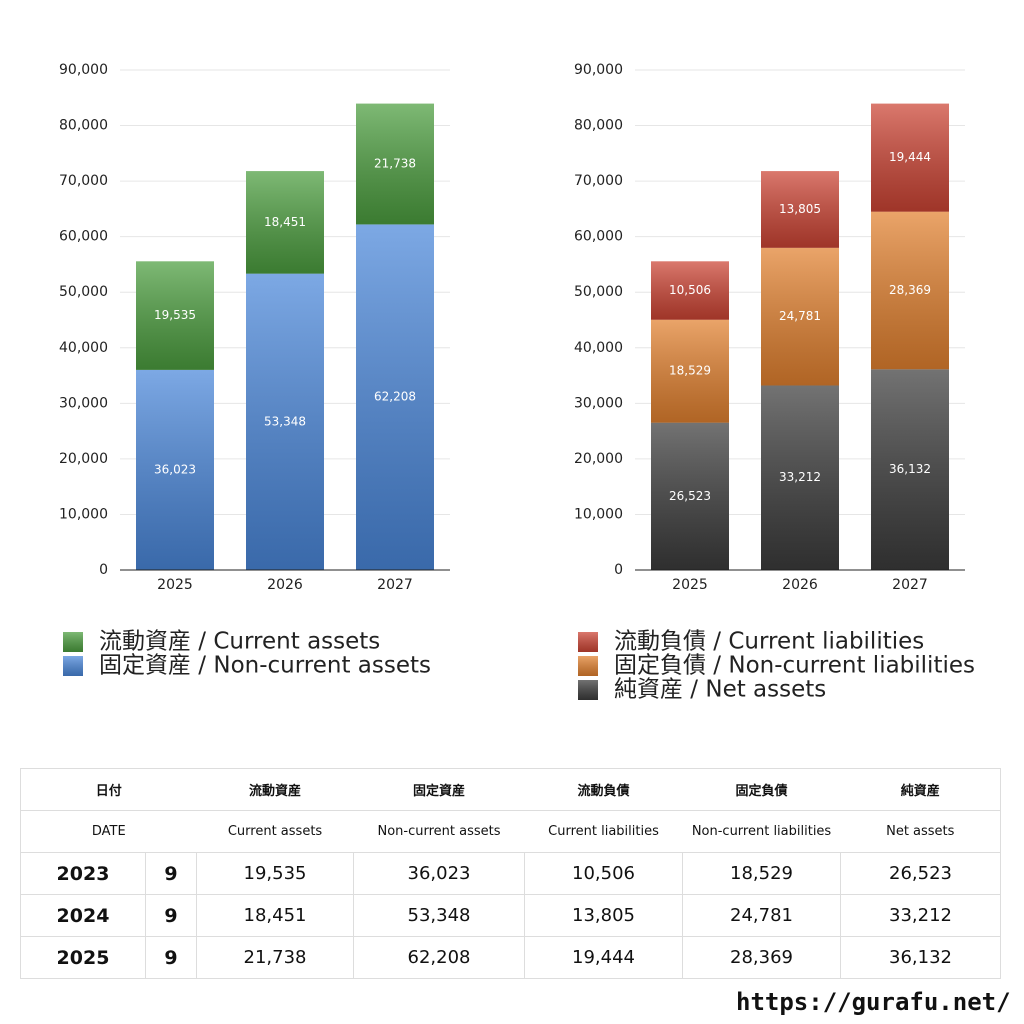 The width and height of the screenshot is (1024, 1024). What do you see at coordinates (910, 469) in the screenshot?
I see `value-label: 36,132` at bounding box center [910, 469].